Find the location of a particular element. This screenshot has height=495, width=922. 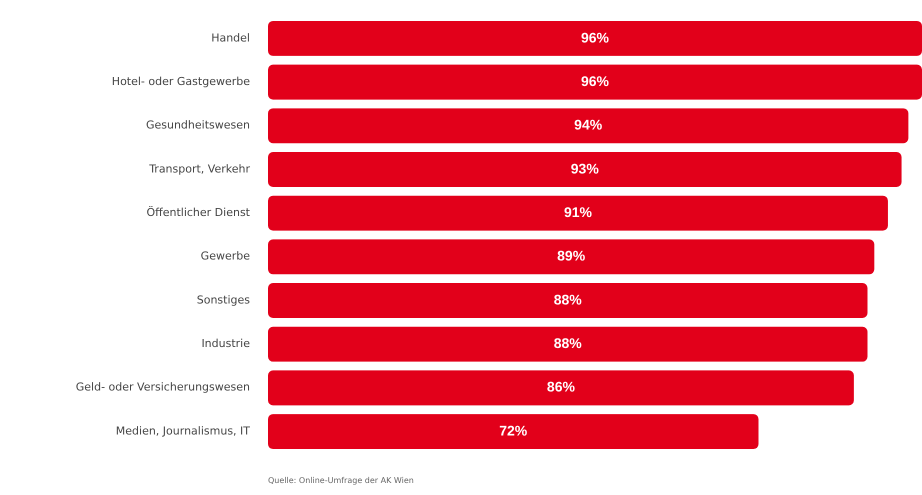

data-label: 94% is located at coordinates (588, 124).